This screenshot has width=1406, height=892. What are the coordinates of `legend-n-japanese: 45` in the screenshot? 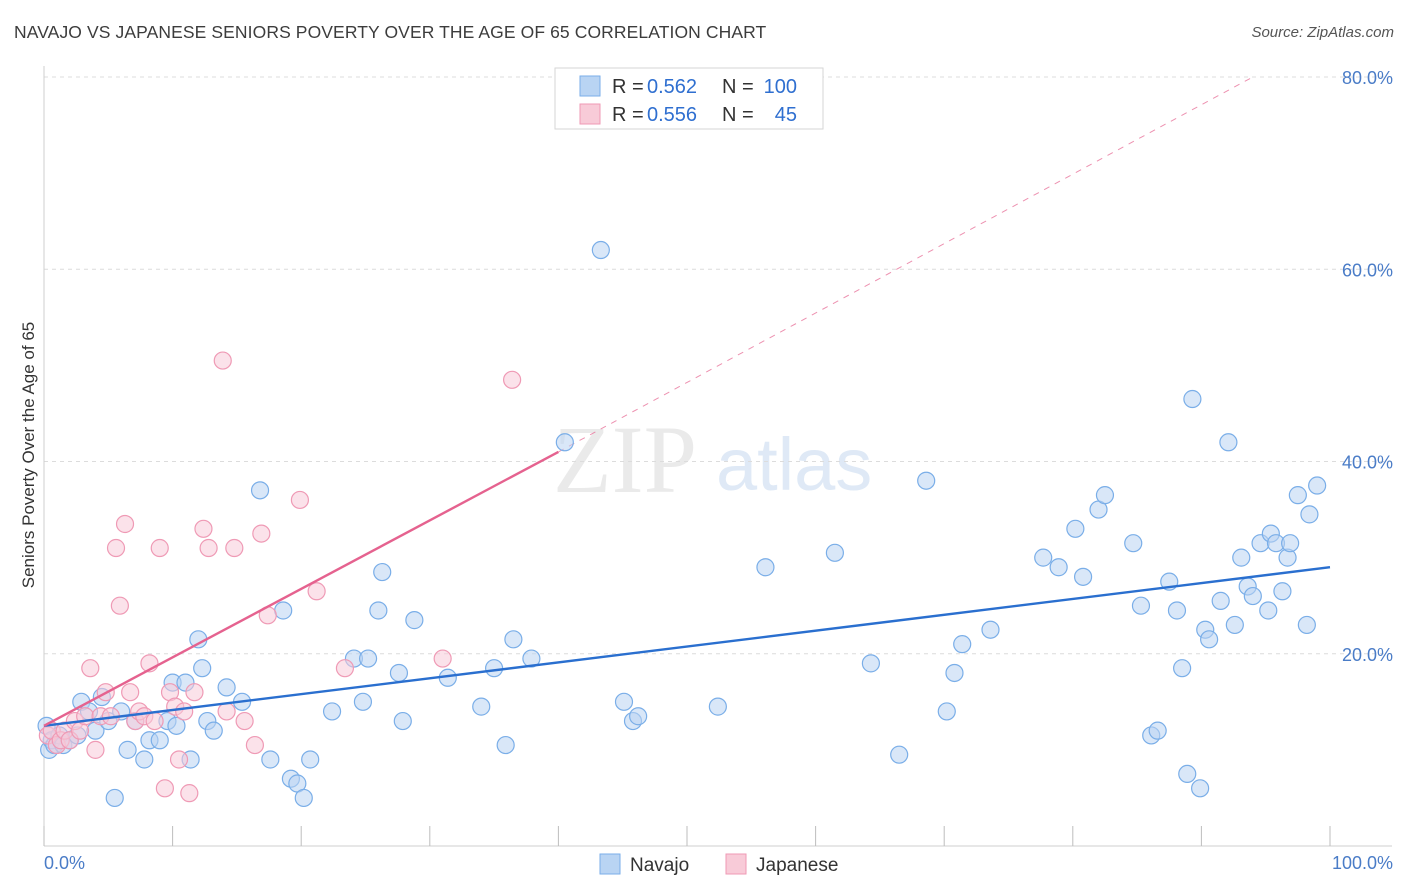 It's located at (786, 115).